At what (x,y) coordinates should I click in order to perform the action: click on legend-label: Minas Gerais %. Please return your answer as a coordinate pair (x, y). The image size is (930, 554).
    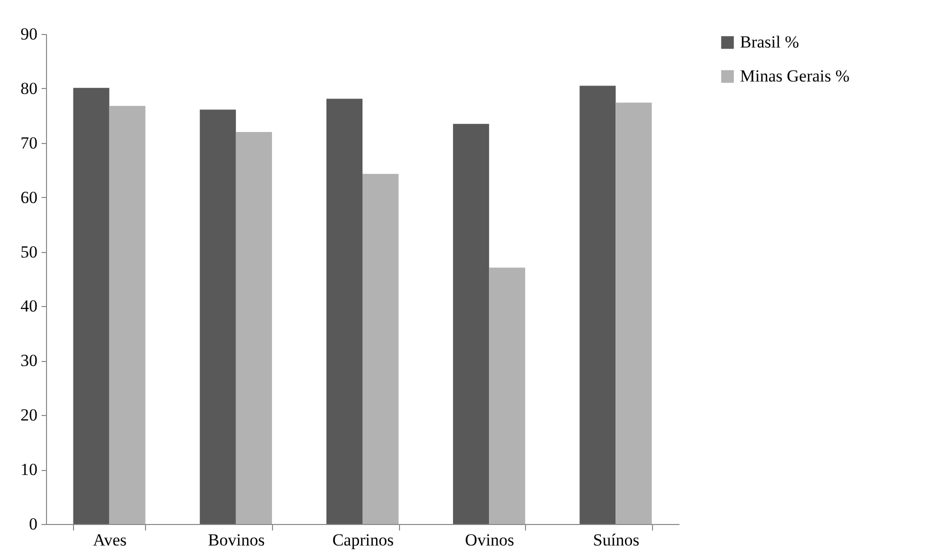
    Looking at the image, I should click on (795, 76).